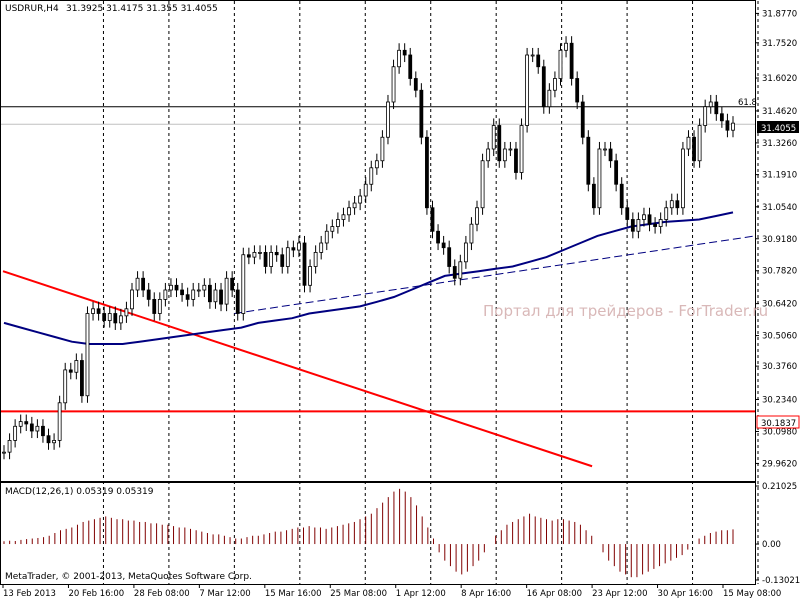 The width and height of the screenshot is (800, 600). Describe the element at coordinates (368, 533) in the screenshot. I see `macd-histogram` at that location.